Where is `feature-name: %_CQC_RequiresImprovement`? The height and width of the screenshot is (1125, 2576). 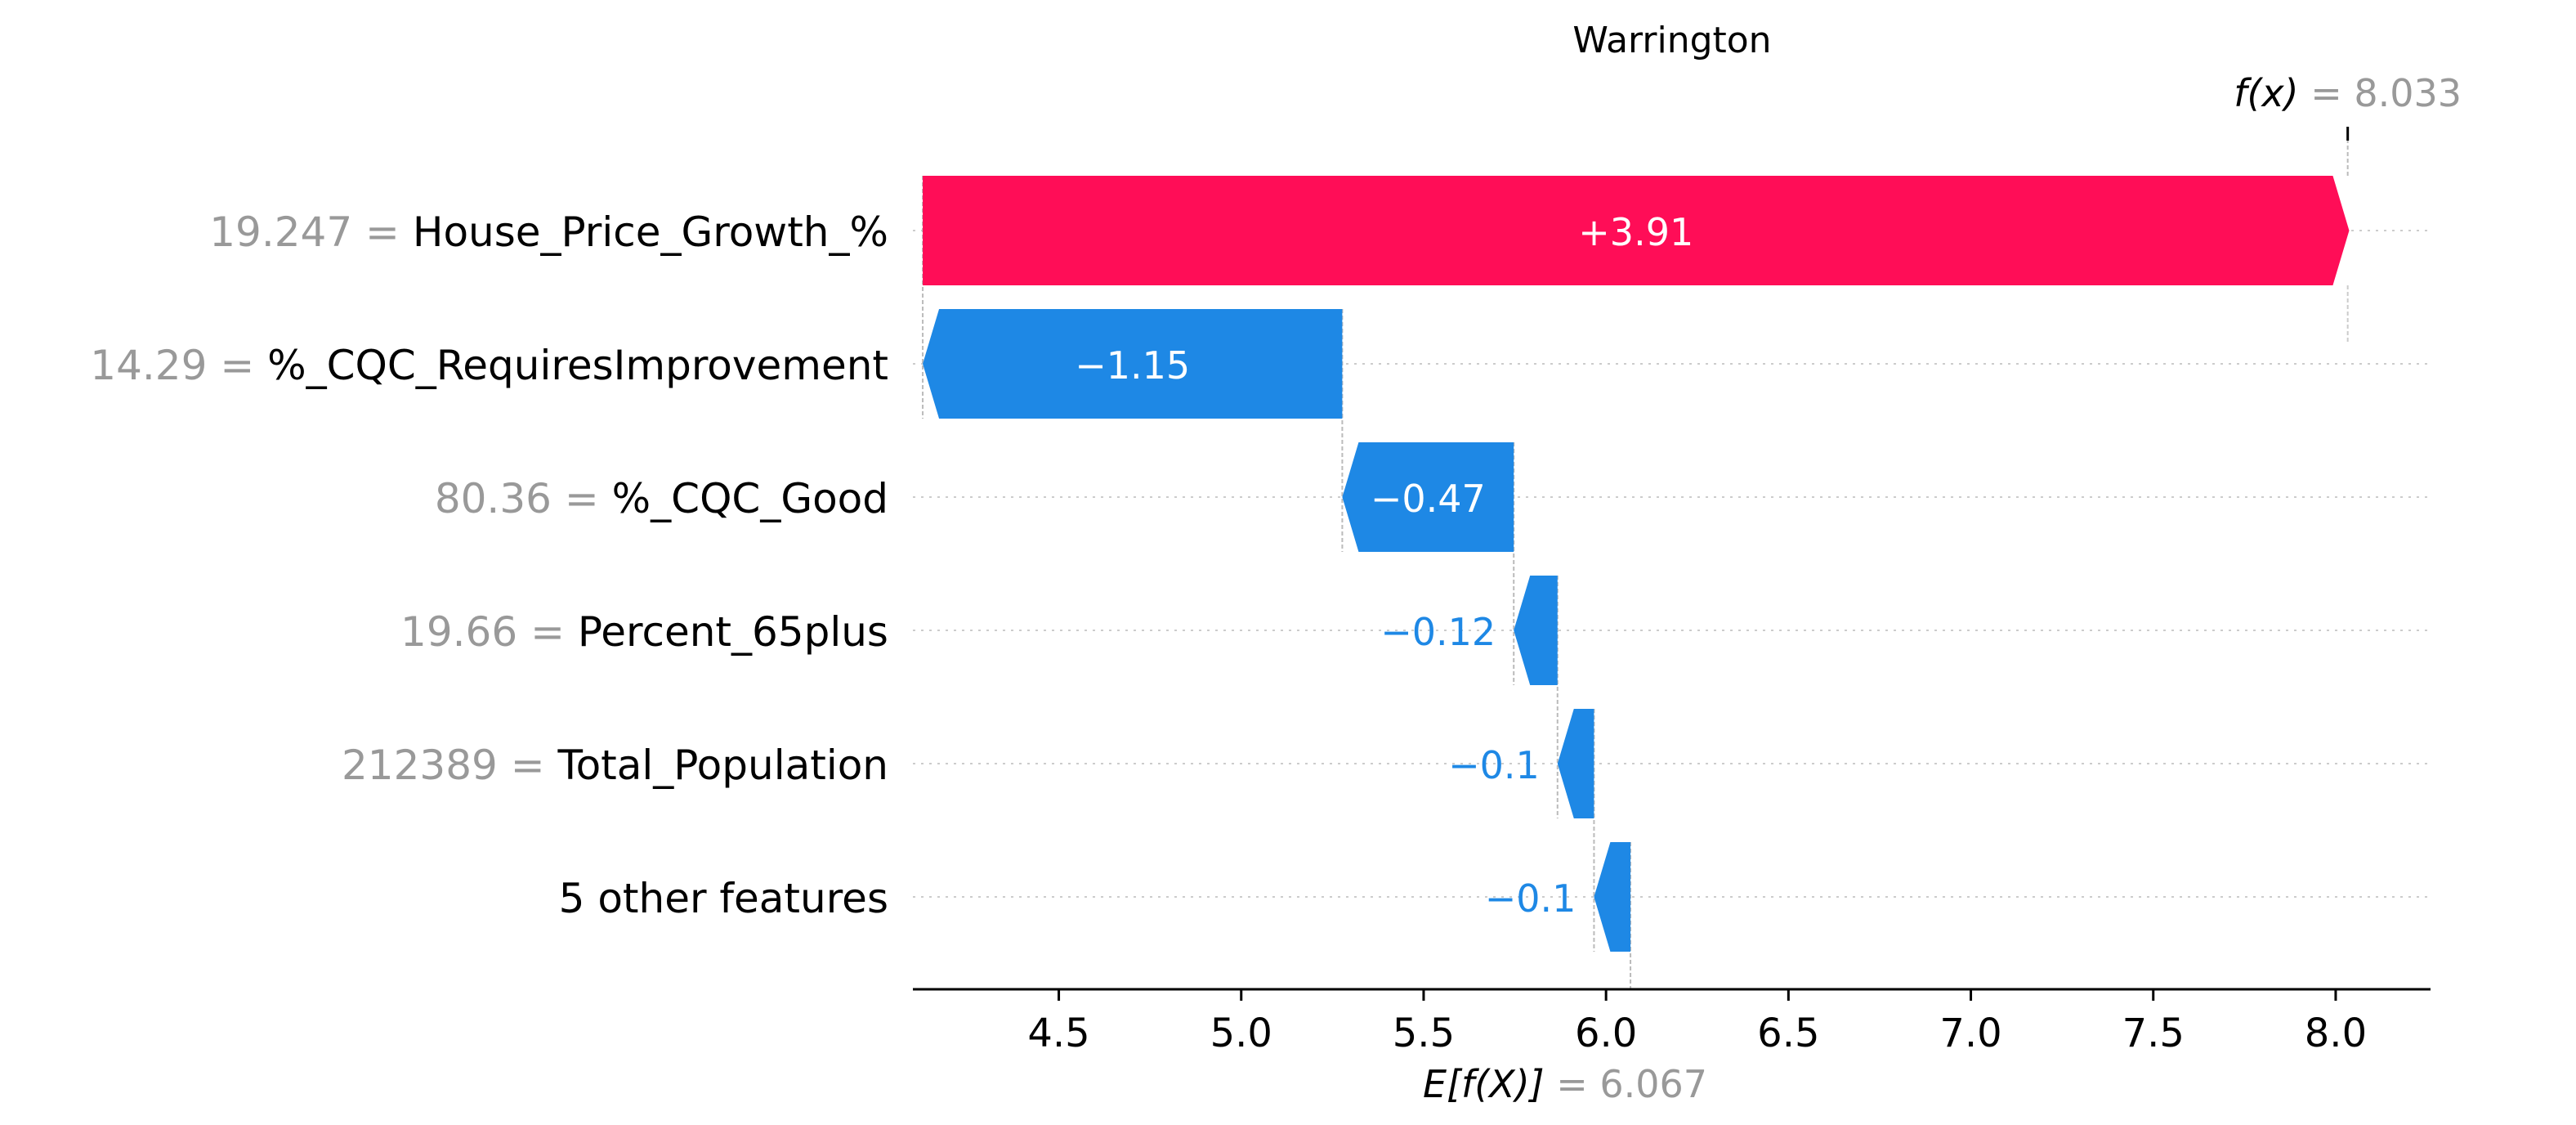 feature-name: %_CQC_RequiresImprovement is located at coordinates (577, 365).